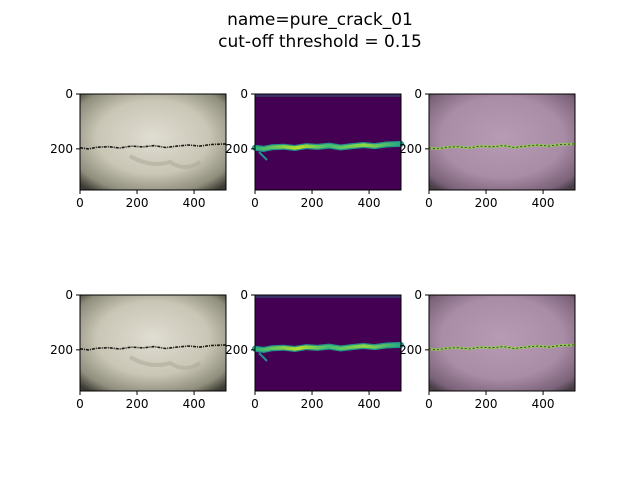 The image size is (640, 480). I want to click on subplot-6-overlay-thresholded: 0 200 400 0 200, so click(487, 349).